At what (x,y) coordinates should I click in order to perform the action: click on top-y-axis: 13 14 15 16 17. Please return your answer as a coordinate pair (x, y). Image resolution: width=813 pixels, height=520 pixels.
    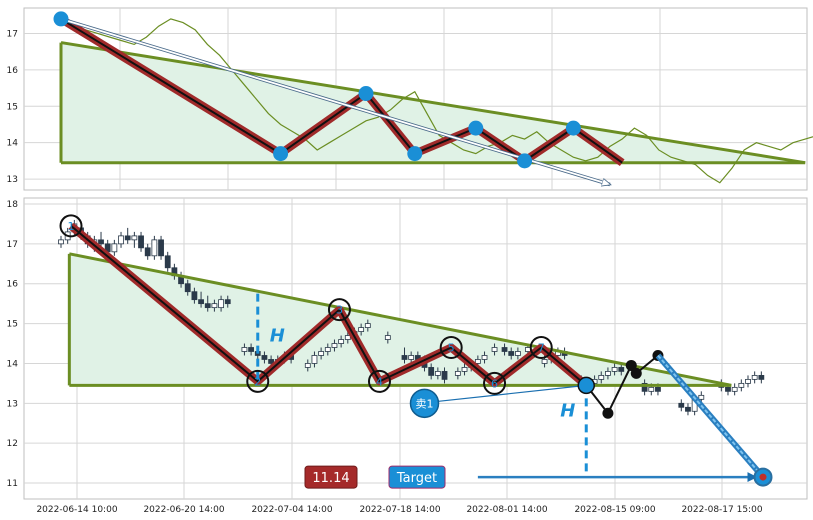
    Looking at the image, I should click on (13, 107).